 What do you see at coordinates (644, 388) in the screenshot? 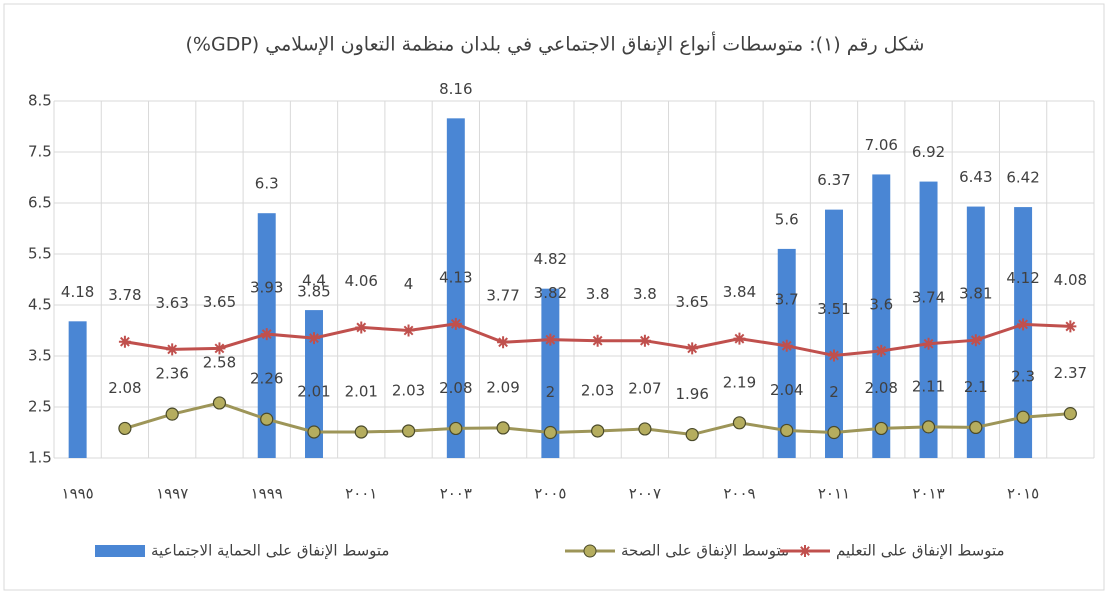
I see `data-label: 2.07` at bounding box center [644, 388].